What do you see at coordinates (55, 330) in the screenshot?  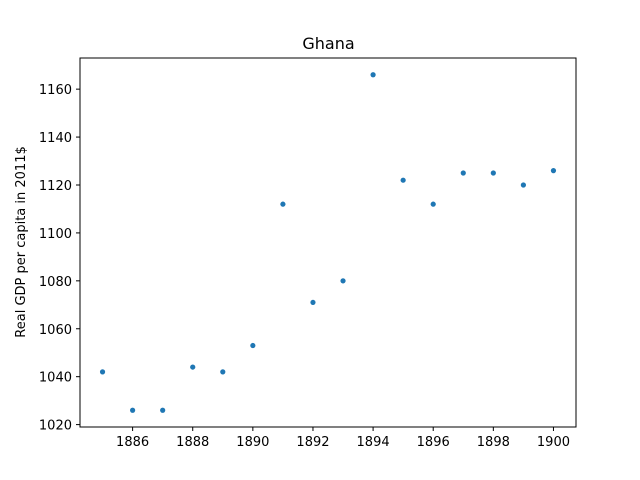 I see `y-tick-label: 1060` at bounding box center [55, 330].